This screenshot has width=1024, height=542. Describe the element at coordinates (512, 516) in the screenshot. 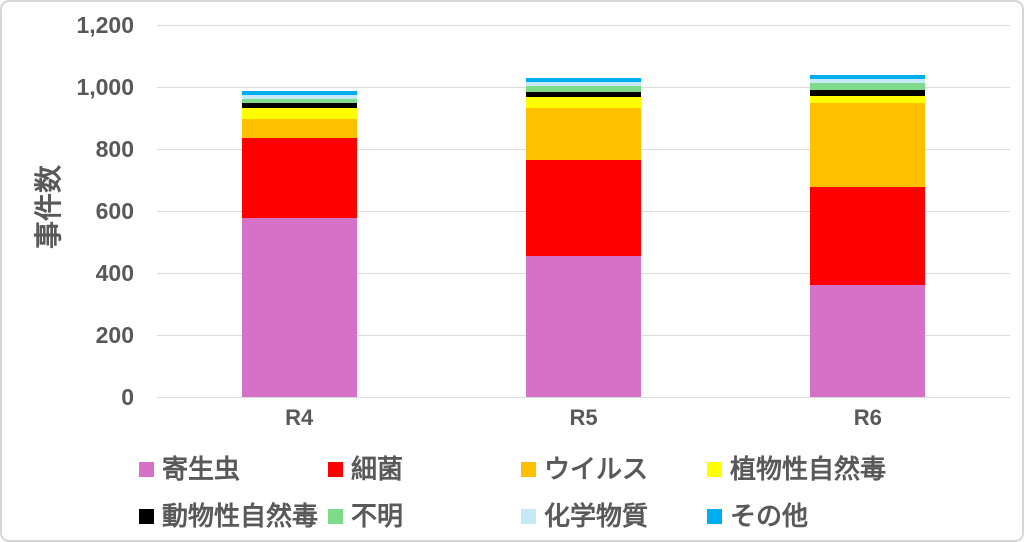

I see `legend-row-2: 動物性自然毒 不明 化学物質 その他` at that location.